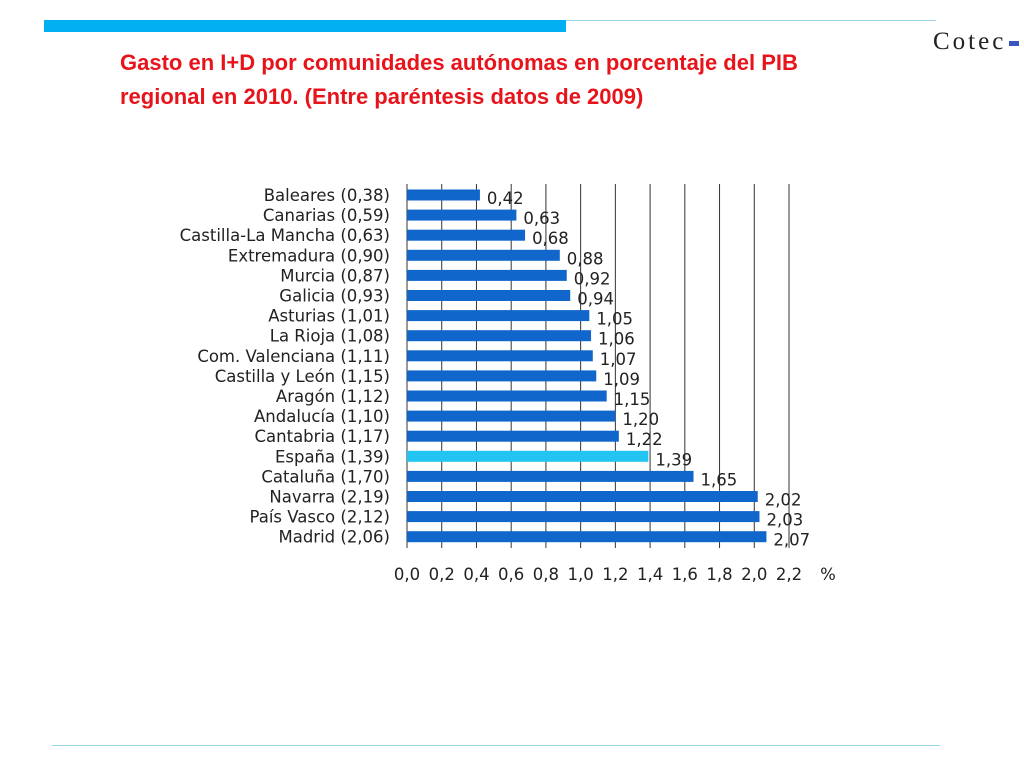  I want to click on category-label: Com. Valenciana (1,11), so click(293, 356).